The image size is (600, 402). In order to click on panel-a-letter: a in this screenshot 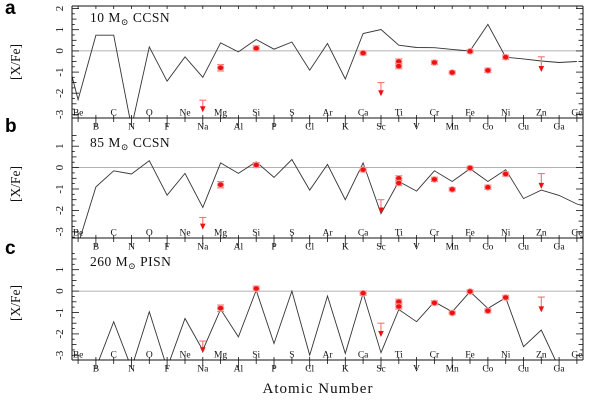, I will do `click(10, 9)`.